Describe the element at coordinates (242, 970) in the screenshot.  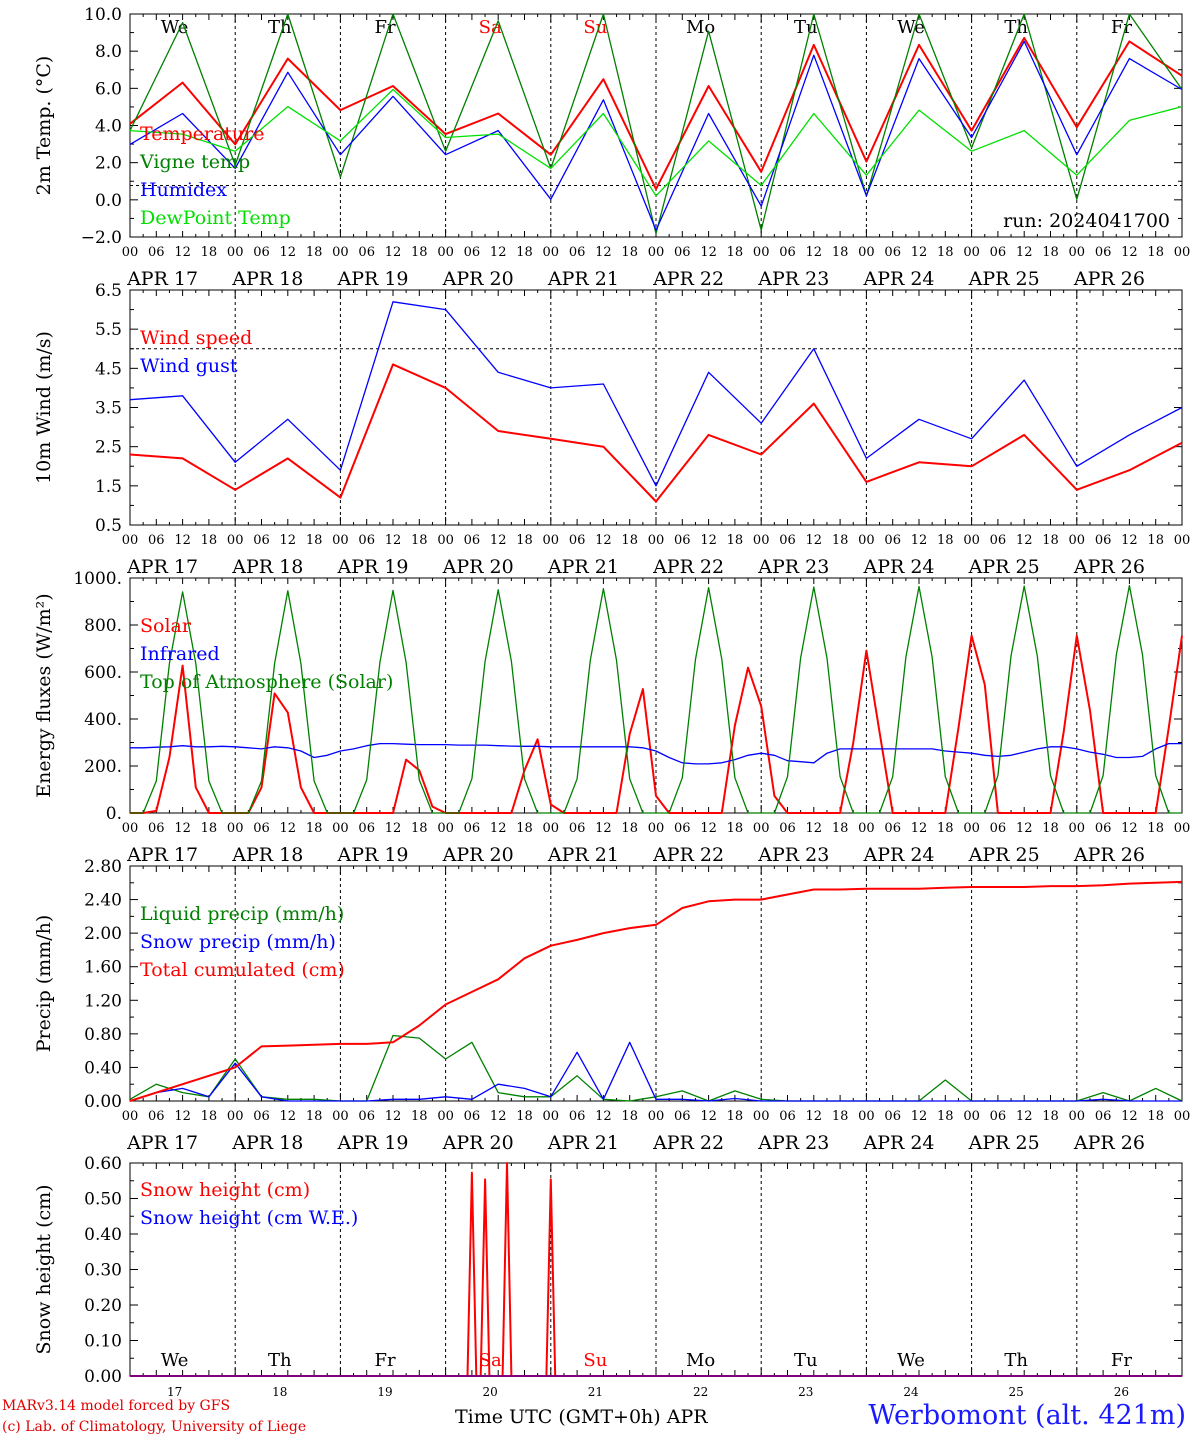
I see `legend-label: Total cumulated (cm)` at that location.